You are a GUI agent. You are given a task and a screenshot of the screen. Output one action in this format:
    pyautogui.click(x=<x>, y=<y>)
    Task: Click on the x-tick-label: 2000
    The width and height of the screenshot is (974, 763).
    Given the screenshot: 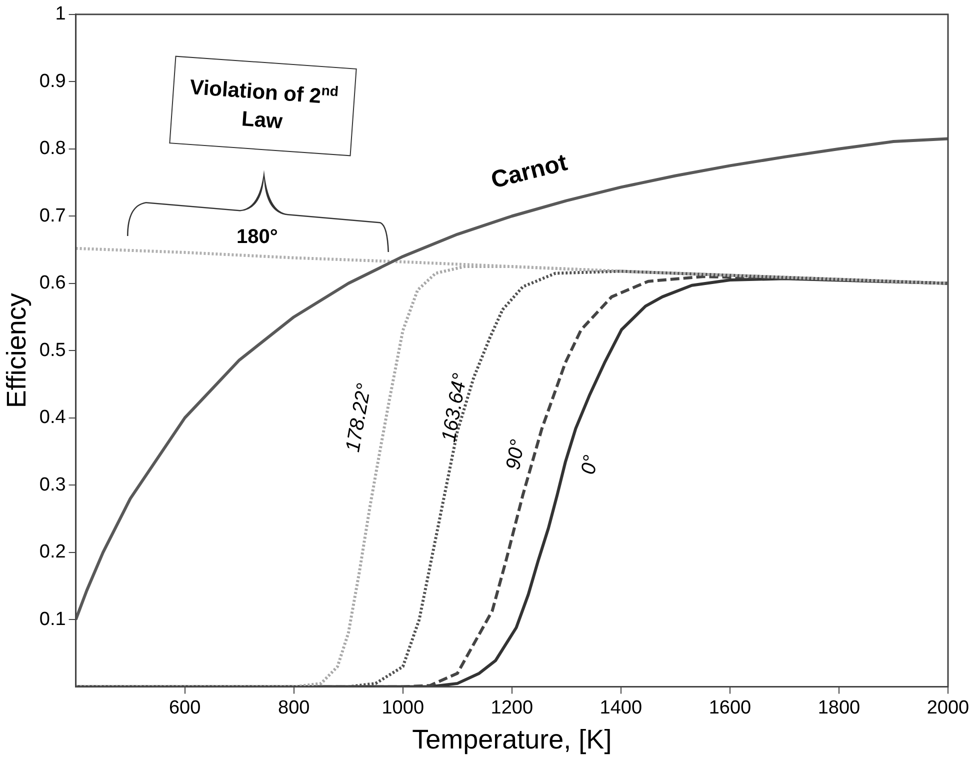 What is the action you would take?
    pyautogui.click(x=948, y=707)
    